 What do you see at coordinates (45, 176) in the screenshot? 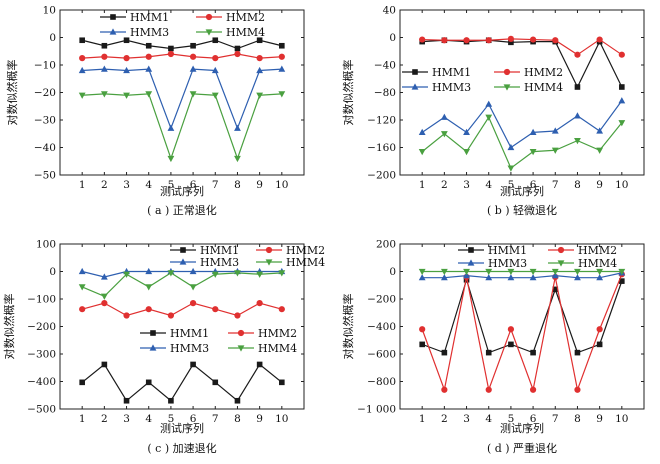
I see `y-tick-label: −50` at bounding box center [45, 176].